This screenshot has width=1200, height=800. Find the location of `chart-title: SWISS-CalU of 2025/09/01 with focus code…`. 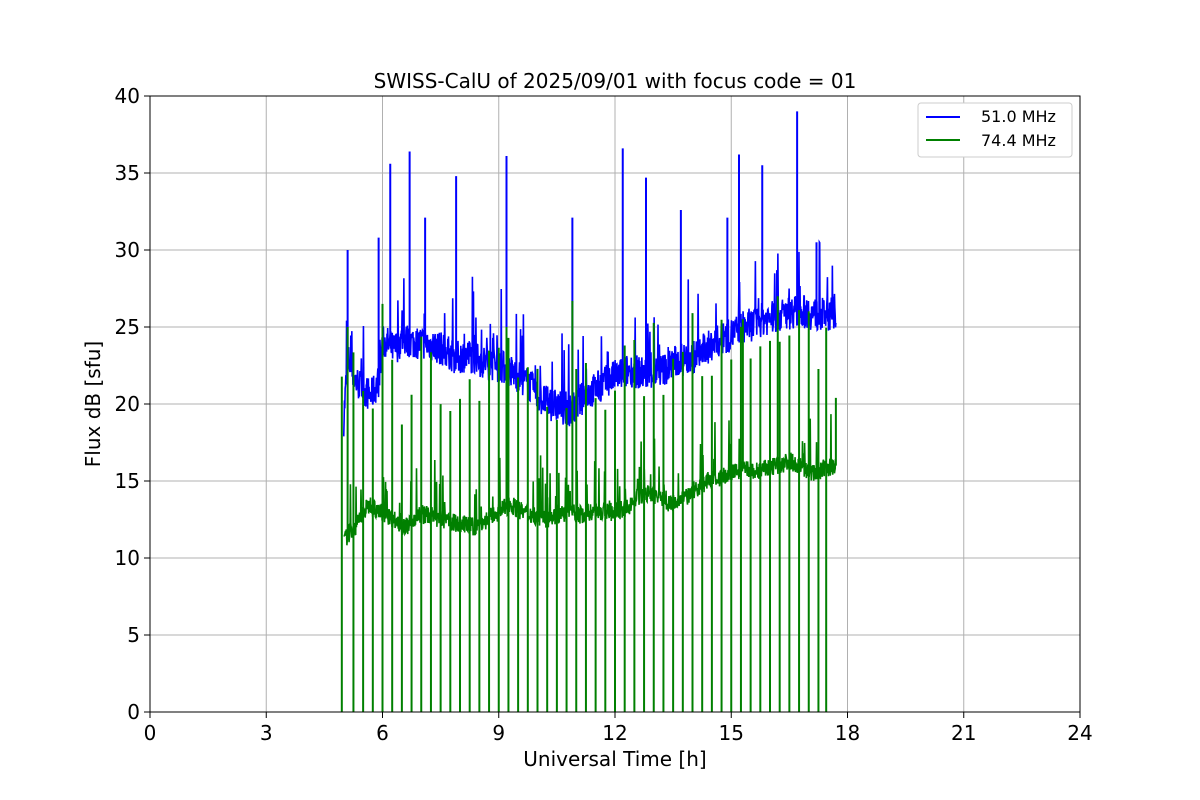

chart-title: SWISS-CalU of 2025/09/01 with focus code… is located at coordinates (615, 81).